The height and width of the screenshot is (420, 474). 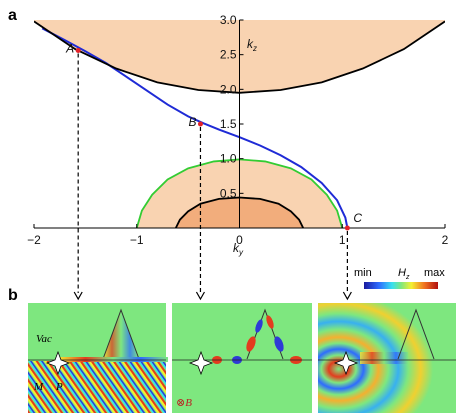 I want to click on magnetic-field-label: ⊗B, so click(x=184, y=403).